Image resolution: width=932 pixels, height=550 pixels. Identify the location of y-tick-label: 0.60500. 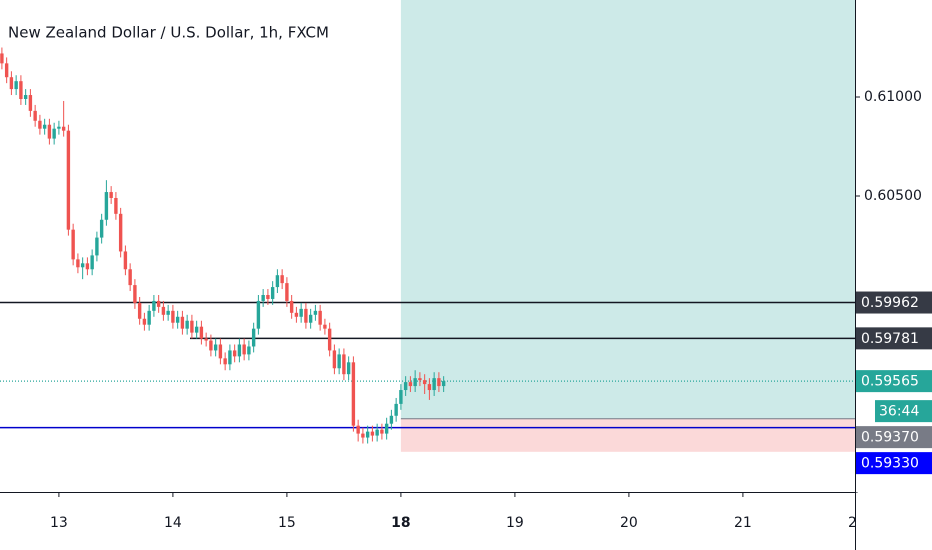
(893, 196).